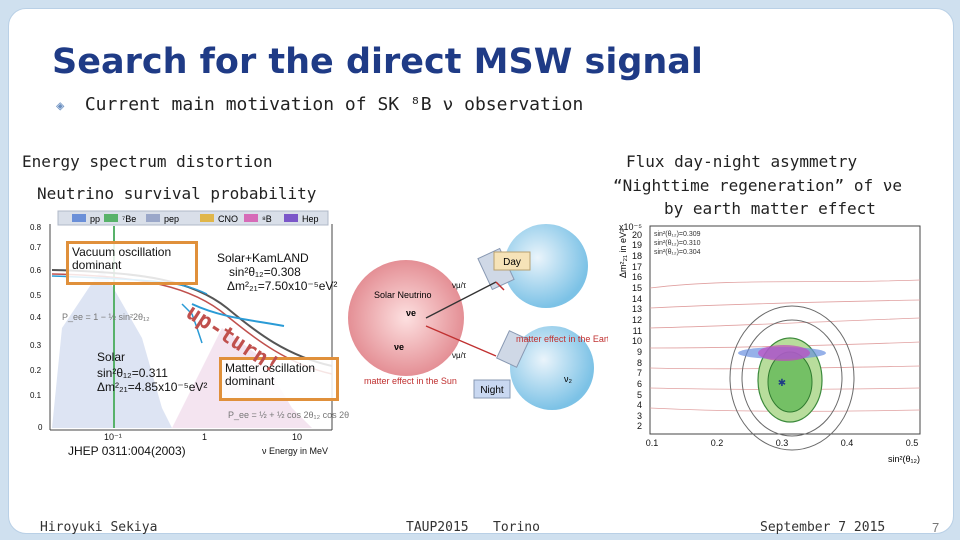  I want to click on slide-title: Search for the direct MSW signal, so click(377, 62).